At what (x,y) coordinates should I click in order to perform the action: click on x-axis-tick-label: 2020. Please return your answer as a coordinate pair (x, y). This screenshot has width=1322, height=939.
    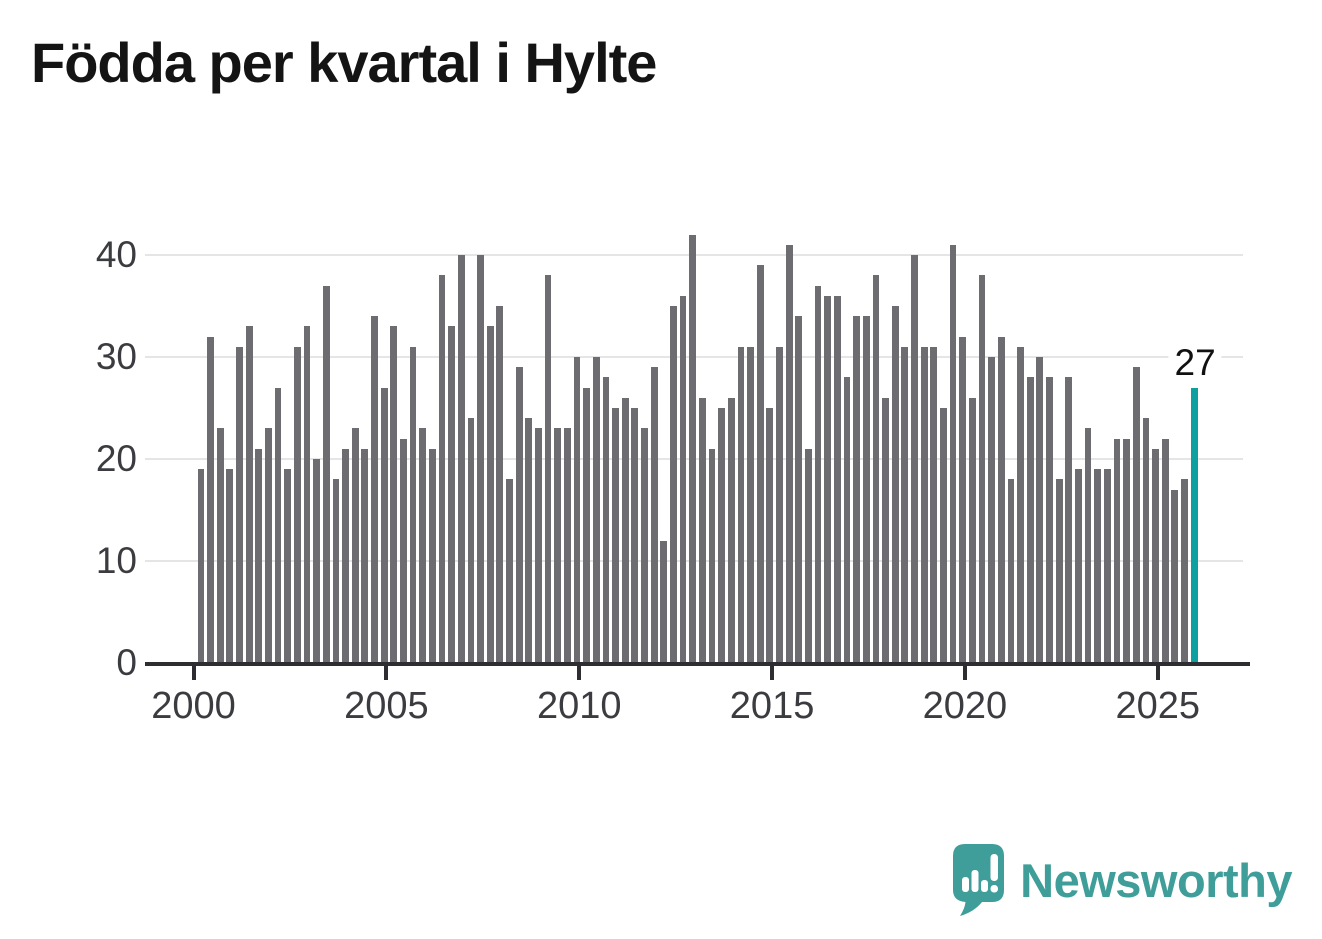
    Looking at the image, I should click on (965, 706).